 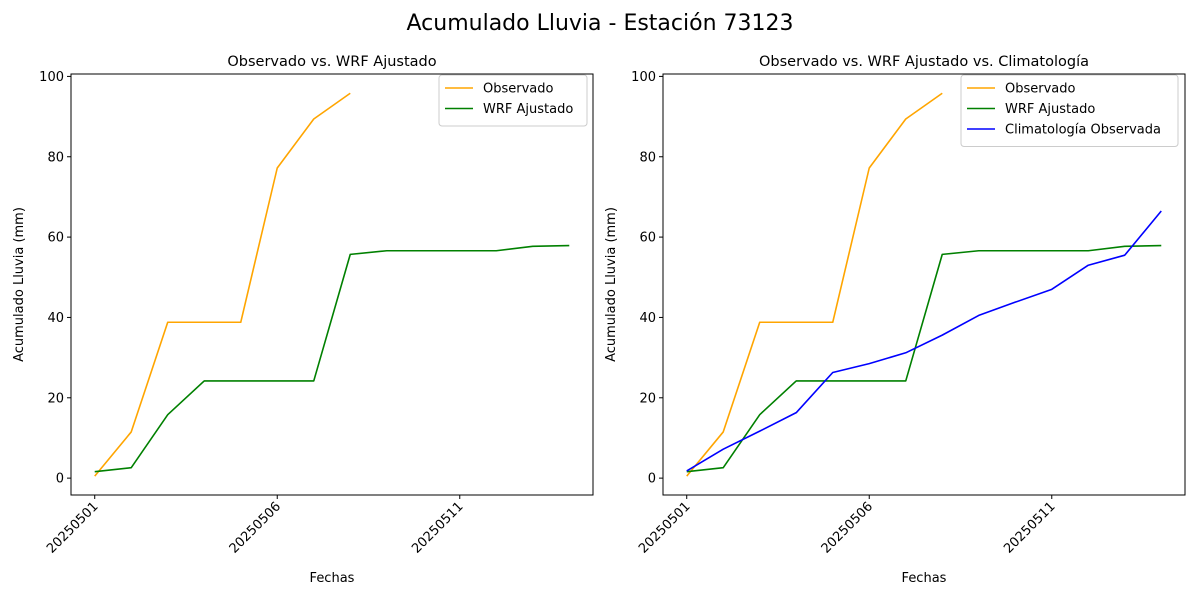 I want to click on figure-suptitle: Acumulado Lluvia - Estación 73123, so click(x=600, y=23).